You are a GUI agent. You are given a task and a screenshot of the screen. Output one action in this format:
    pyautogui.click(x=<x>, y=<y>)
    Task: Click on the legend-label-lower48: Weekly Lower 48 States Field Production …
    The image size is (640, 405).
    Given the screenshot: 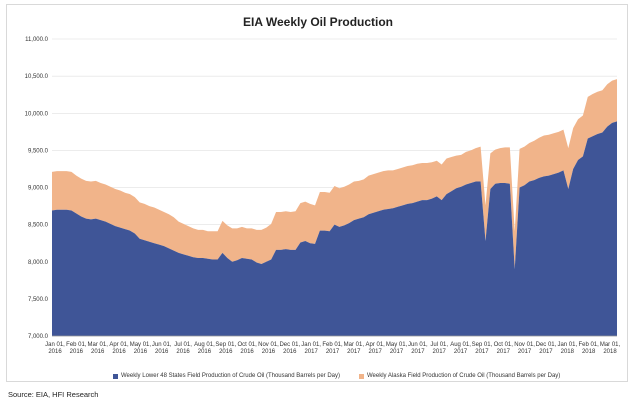 What is the action you would take?
    pyautogui.click(x=230, y=376)
    